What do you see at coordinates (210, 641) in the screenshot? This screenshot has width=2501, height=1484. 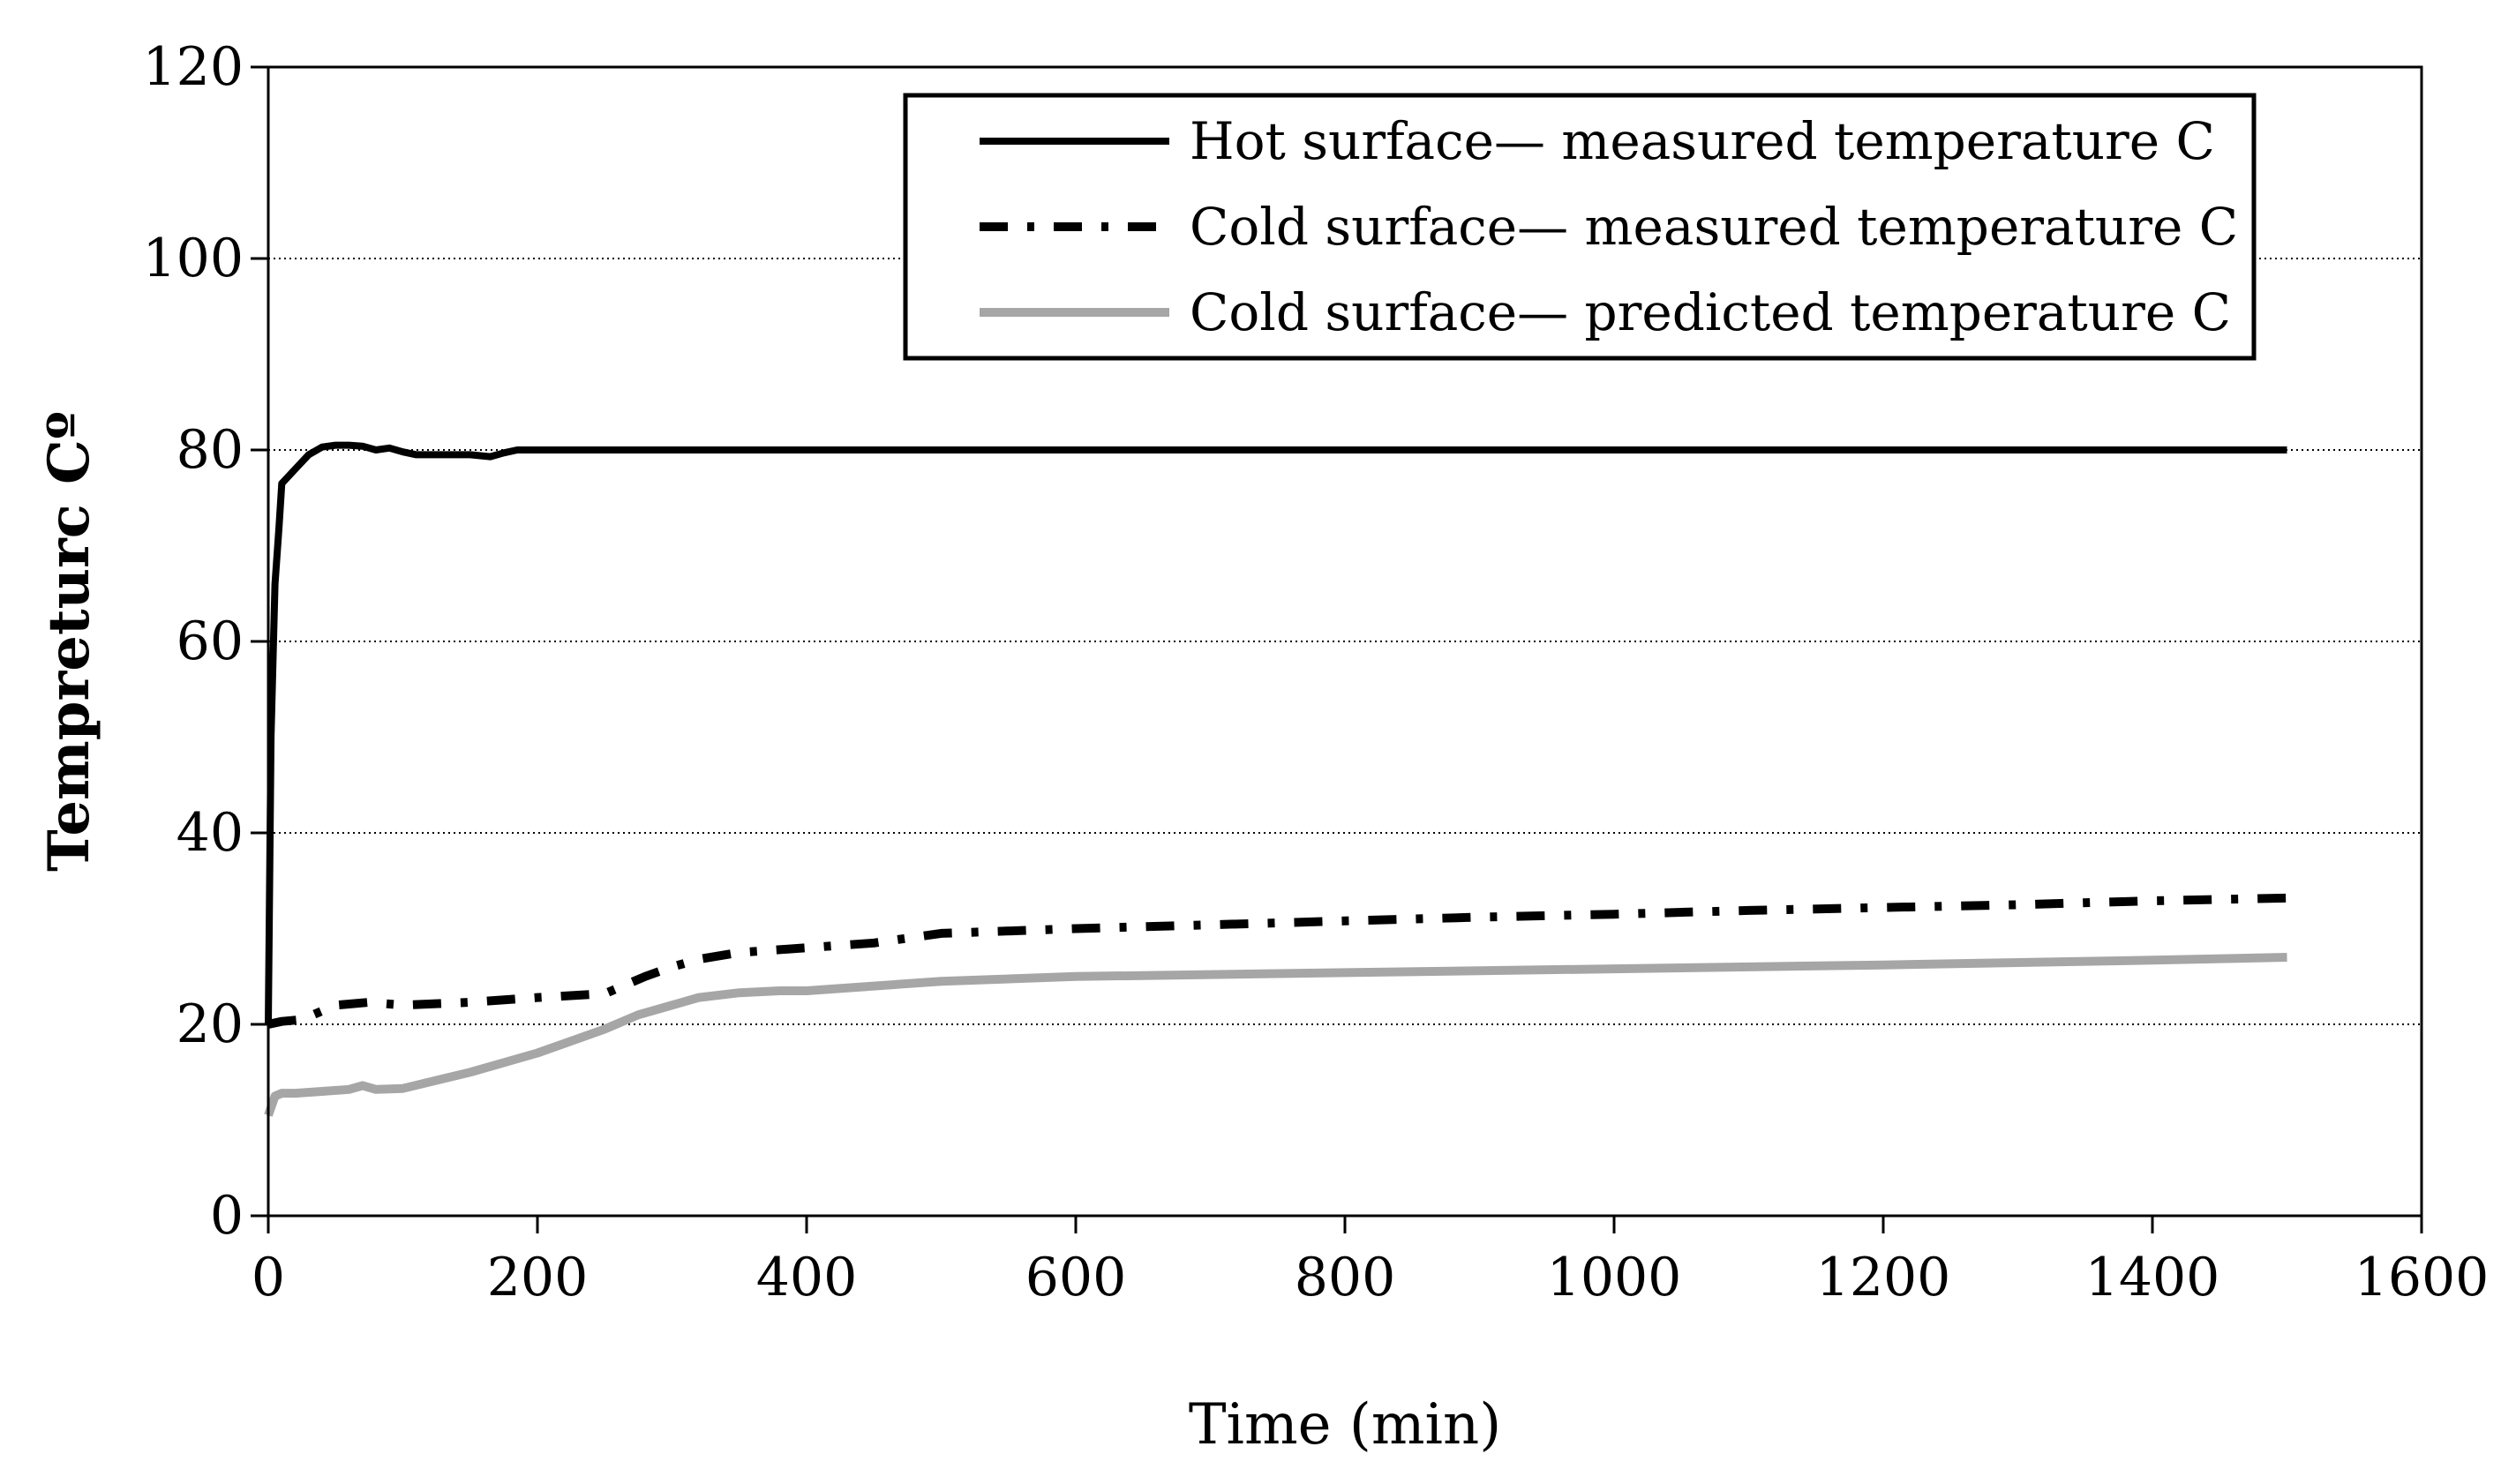 I see `y-tick-label: 60` at bounding box center [210, 641].